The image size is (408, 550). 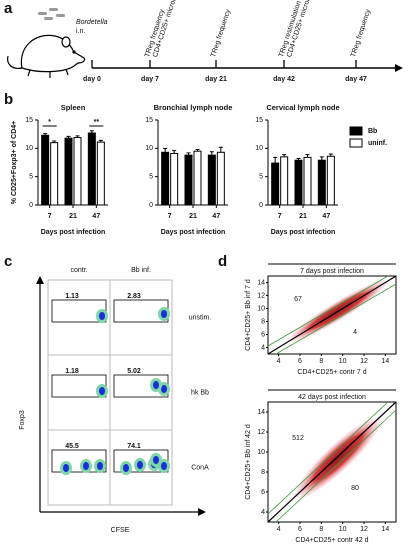 What do you see at coordinates (279, 529) in the screenshot?
I see `x-tick-label: 4` at bounding box center [279, 529].